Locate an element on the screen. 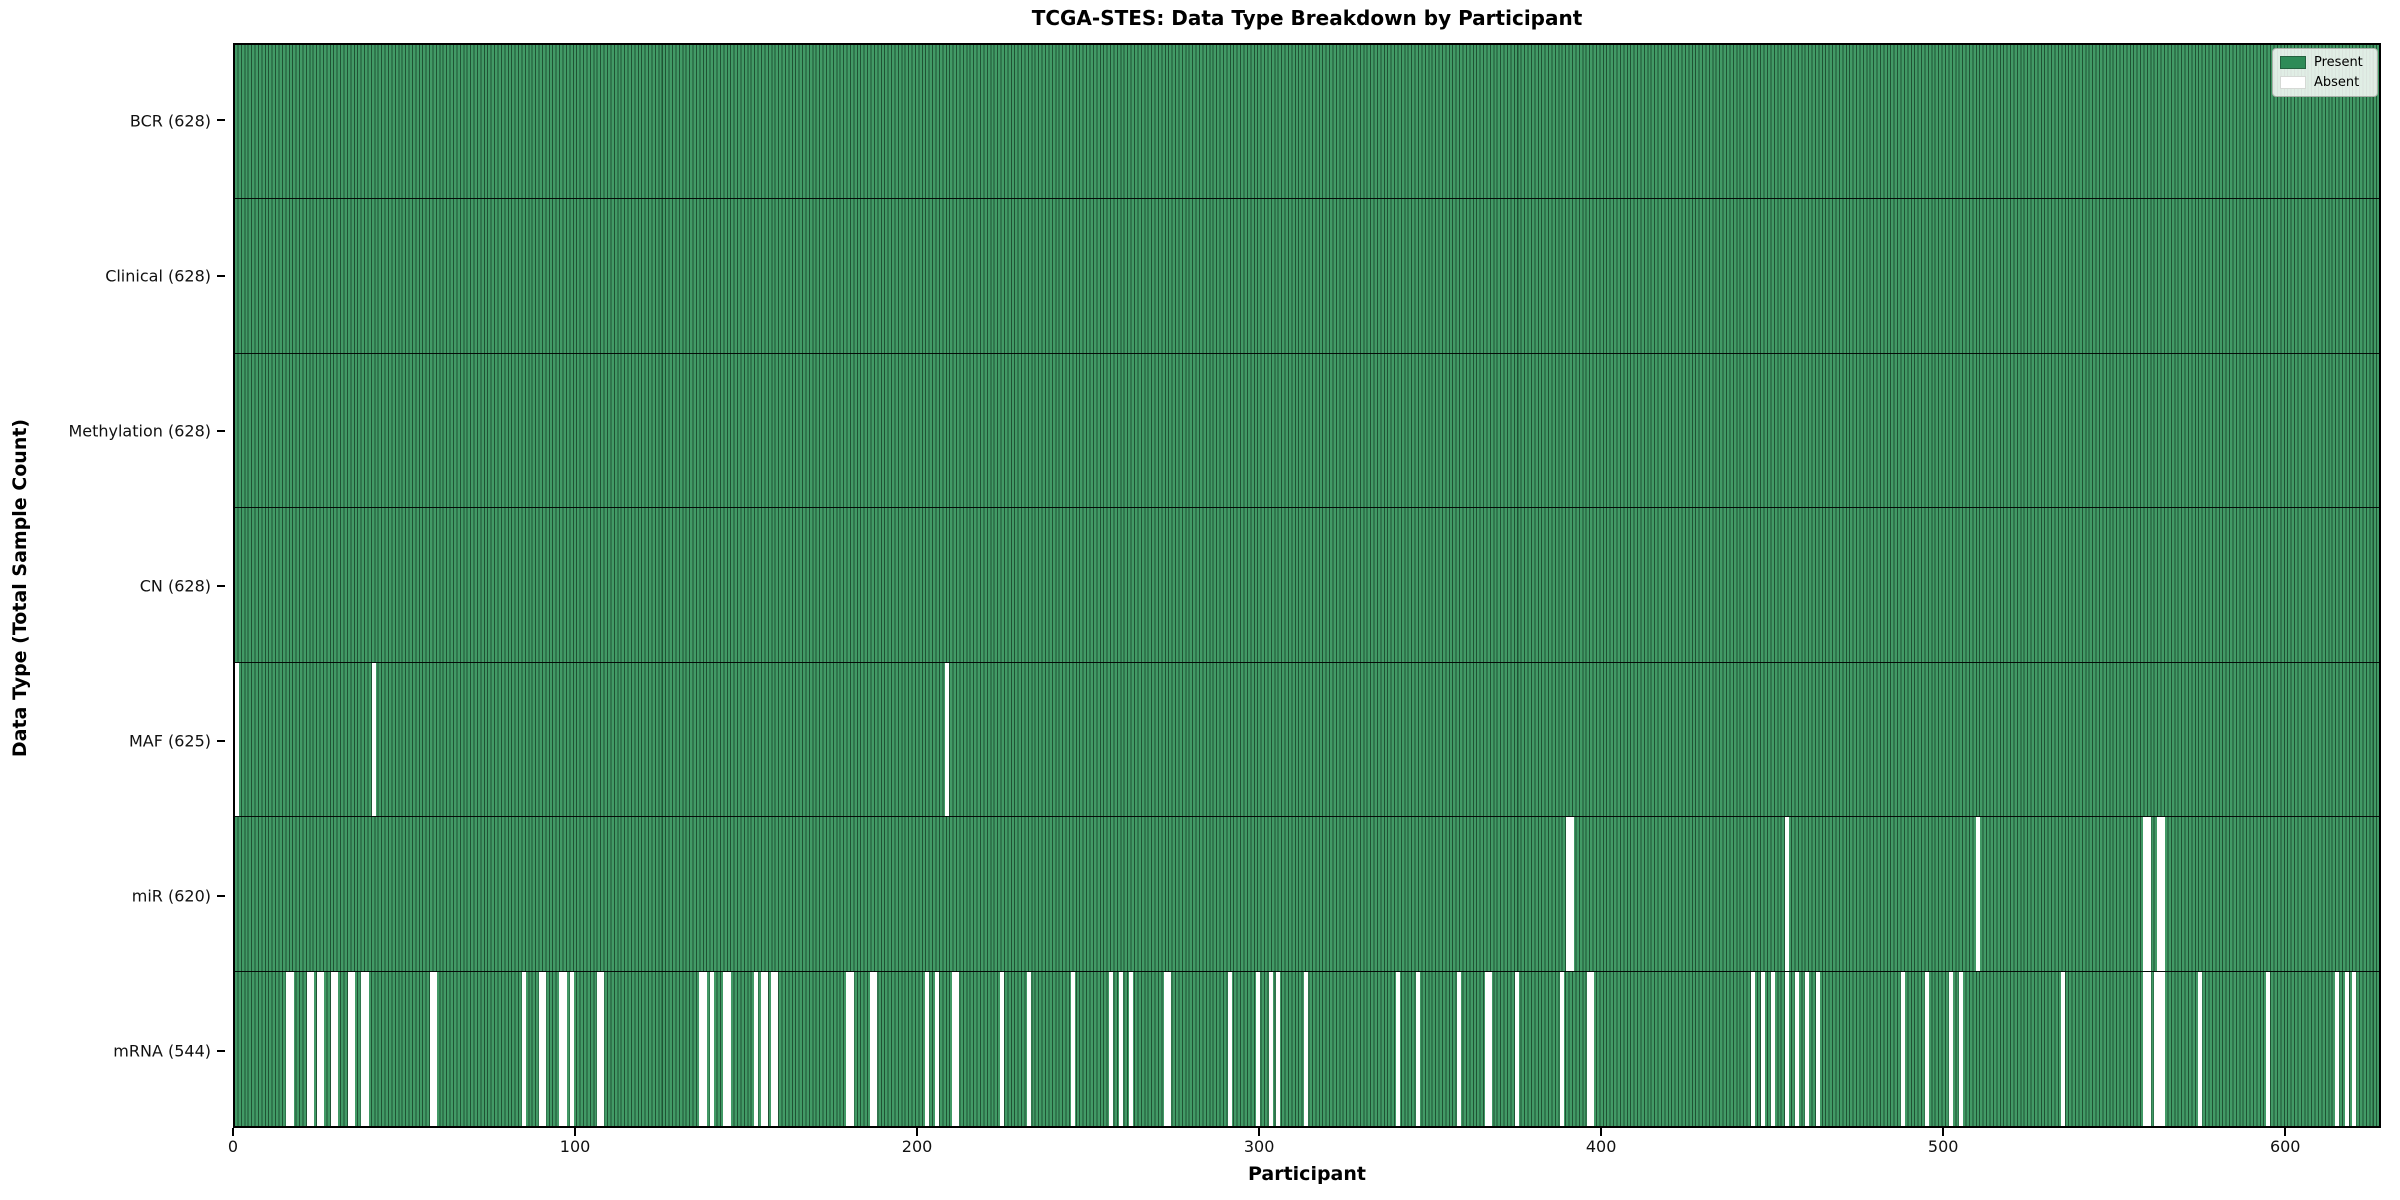  y-tick-label-CN: CN (628) is located at coordinates (175, 585).